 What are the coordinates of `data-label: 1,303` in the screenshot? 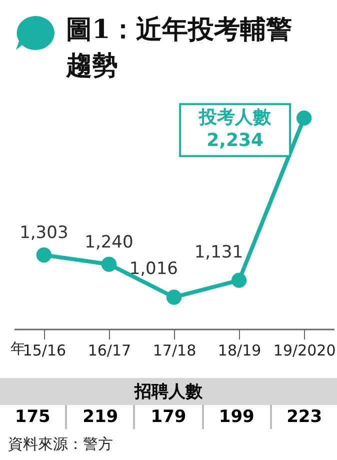 It's located at (44, 233).